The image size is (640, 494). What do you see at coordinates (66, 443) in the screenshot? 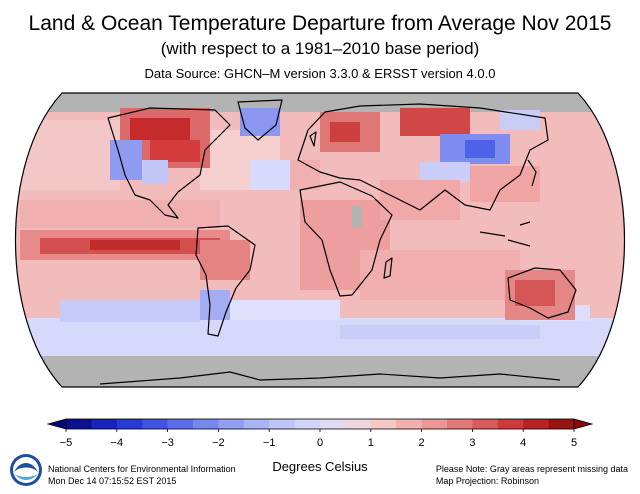
I see `colorbar-tick-label: −5` at bounding box center [66, 443].